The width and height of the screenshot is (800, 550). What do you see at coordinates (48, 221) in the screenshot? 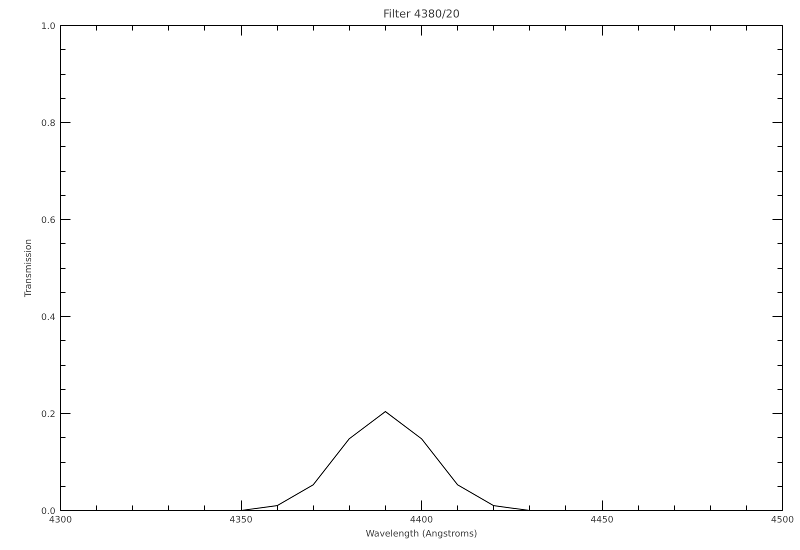
I see `y-tick-label: 0.6` at bounding box center [48, 221].